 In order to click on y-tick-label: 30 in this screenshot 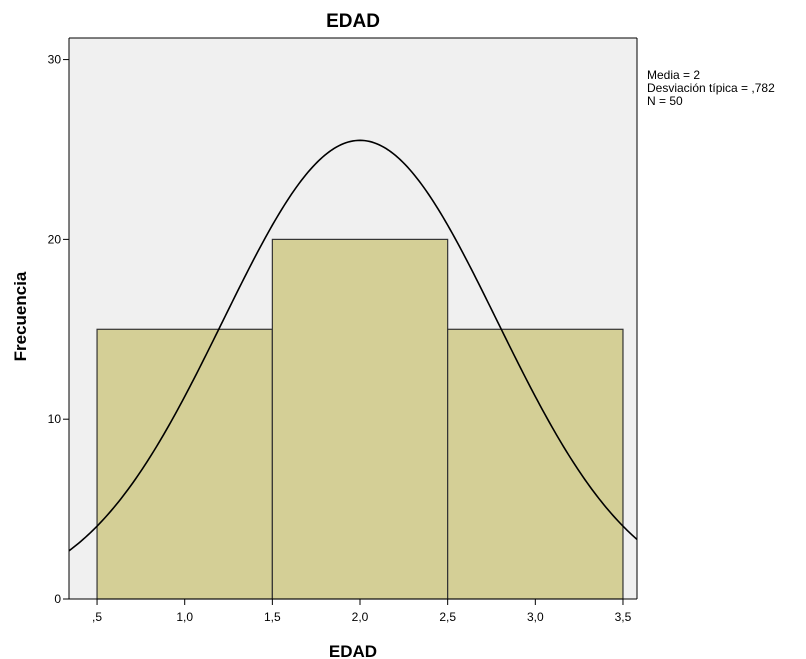, I will do `click(55, 60)`.